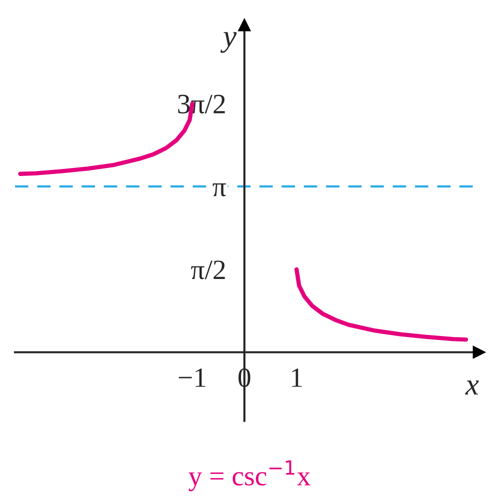  Describe the element at coordinates (219, 189) in the screenshot. I see `y-tick-label: π` at that location.